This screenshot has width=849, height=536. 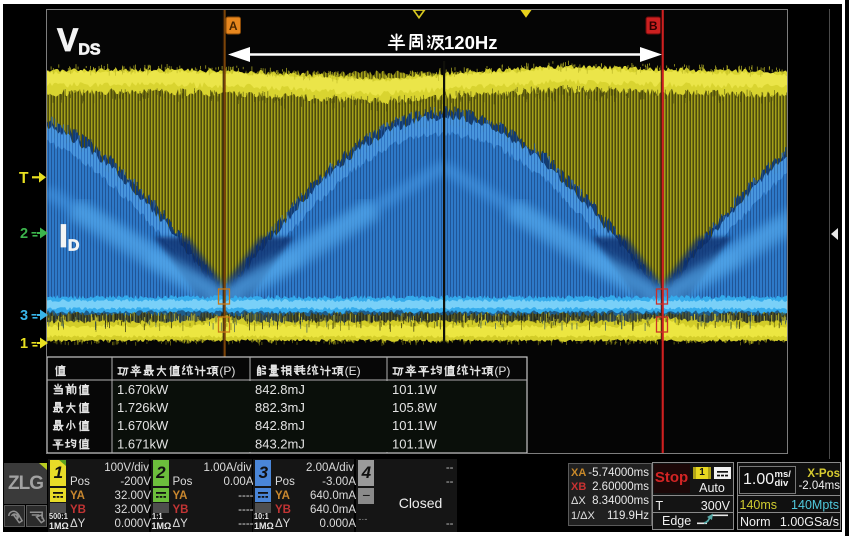 I want to click on svg-text: 2, so click(x=24, y=233).